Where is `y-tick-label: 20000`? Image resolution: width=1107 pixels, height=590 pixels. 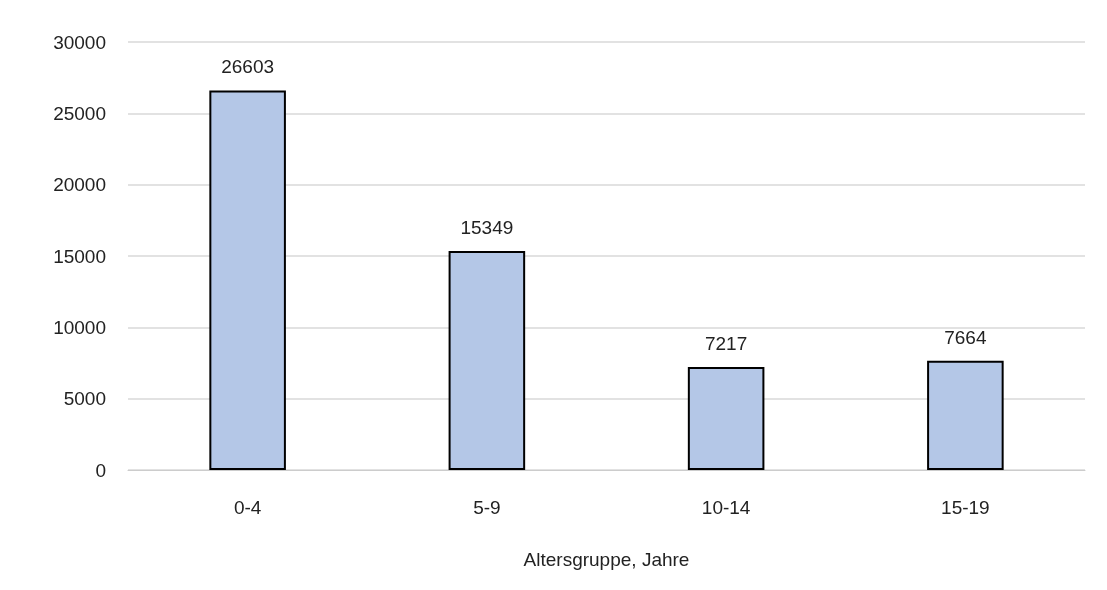 y-tick-label: 20000 is located at coordinates (79, 185).